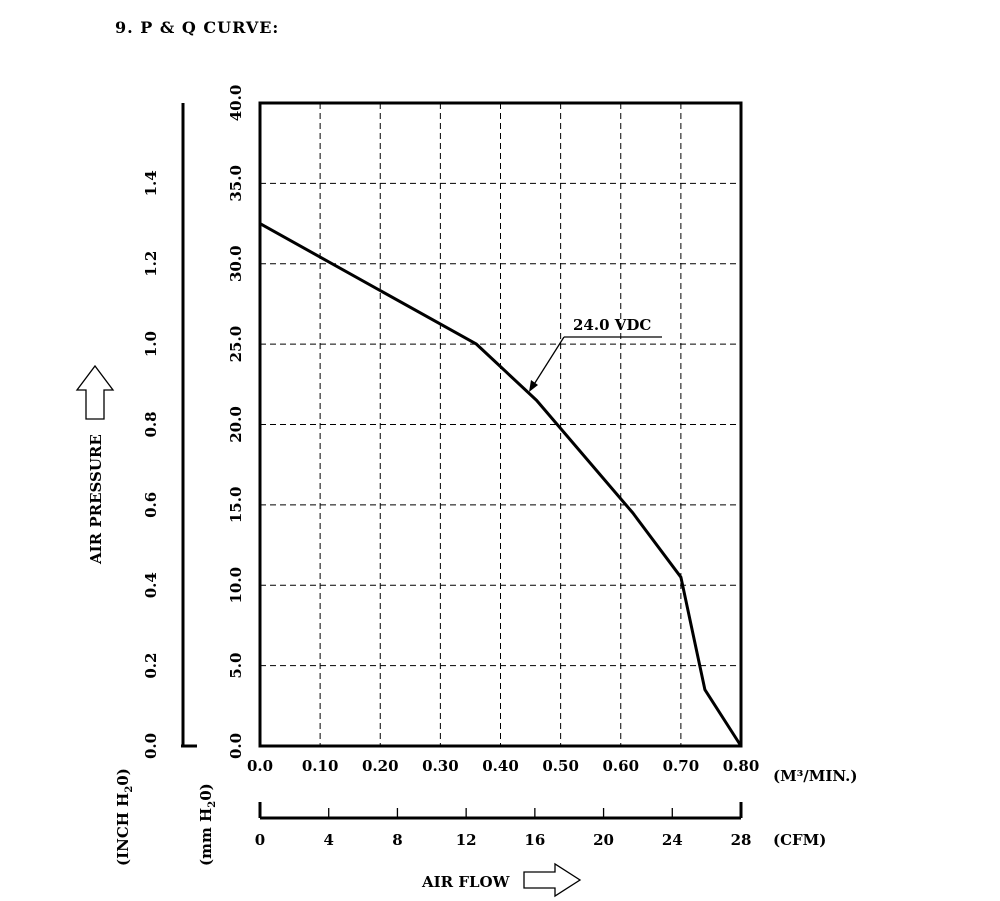  I want to click on annotation-label: 24.0 VDC, so click(612, 325).